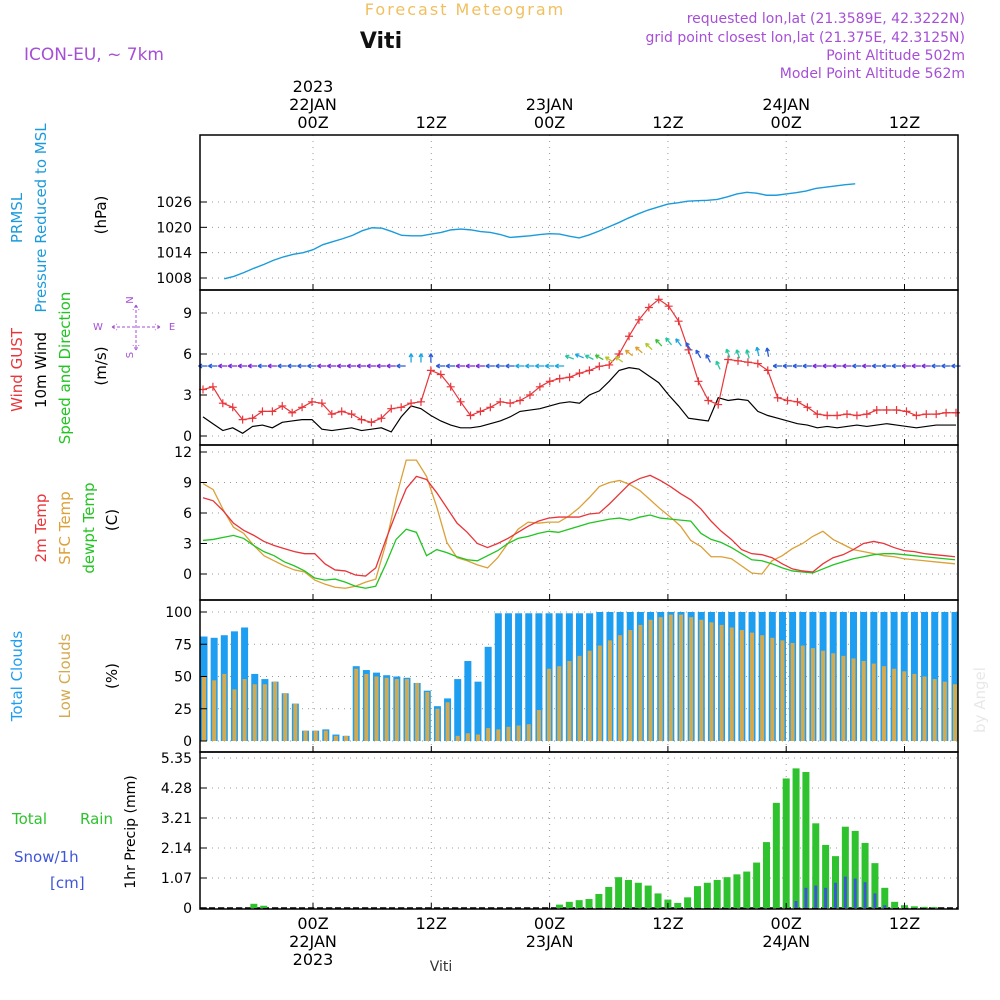  What do you see at coordinates (187, 545) in the screenshot?
I see `temp-tick-label: 3` at bounding box center [187, 545].